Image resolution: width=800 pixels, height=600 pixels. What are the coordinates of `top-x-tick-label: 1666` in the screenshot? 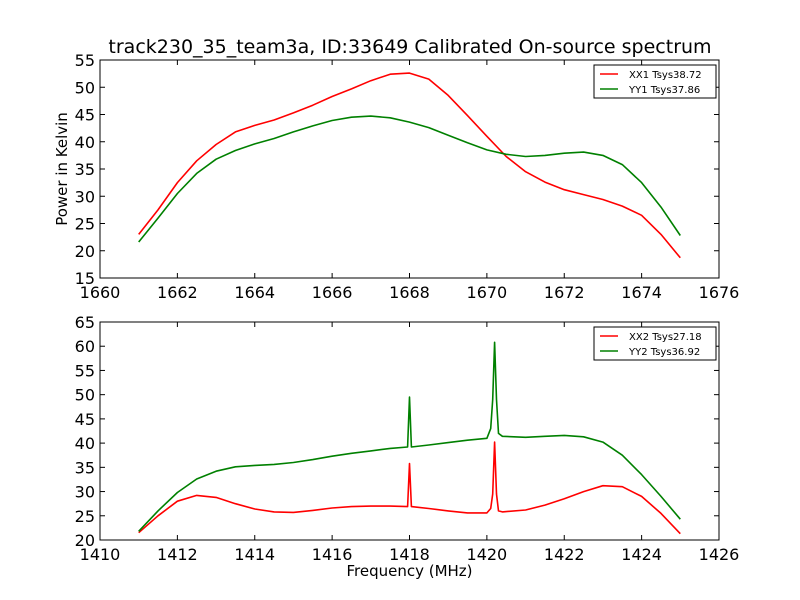 It's located at (332, 292).